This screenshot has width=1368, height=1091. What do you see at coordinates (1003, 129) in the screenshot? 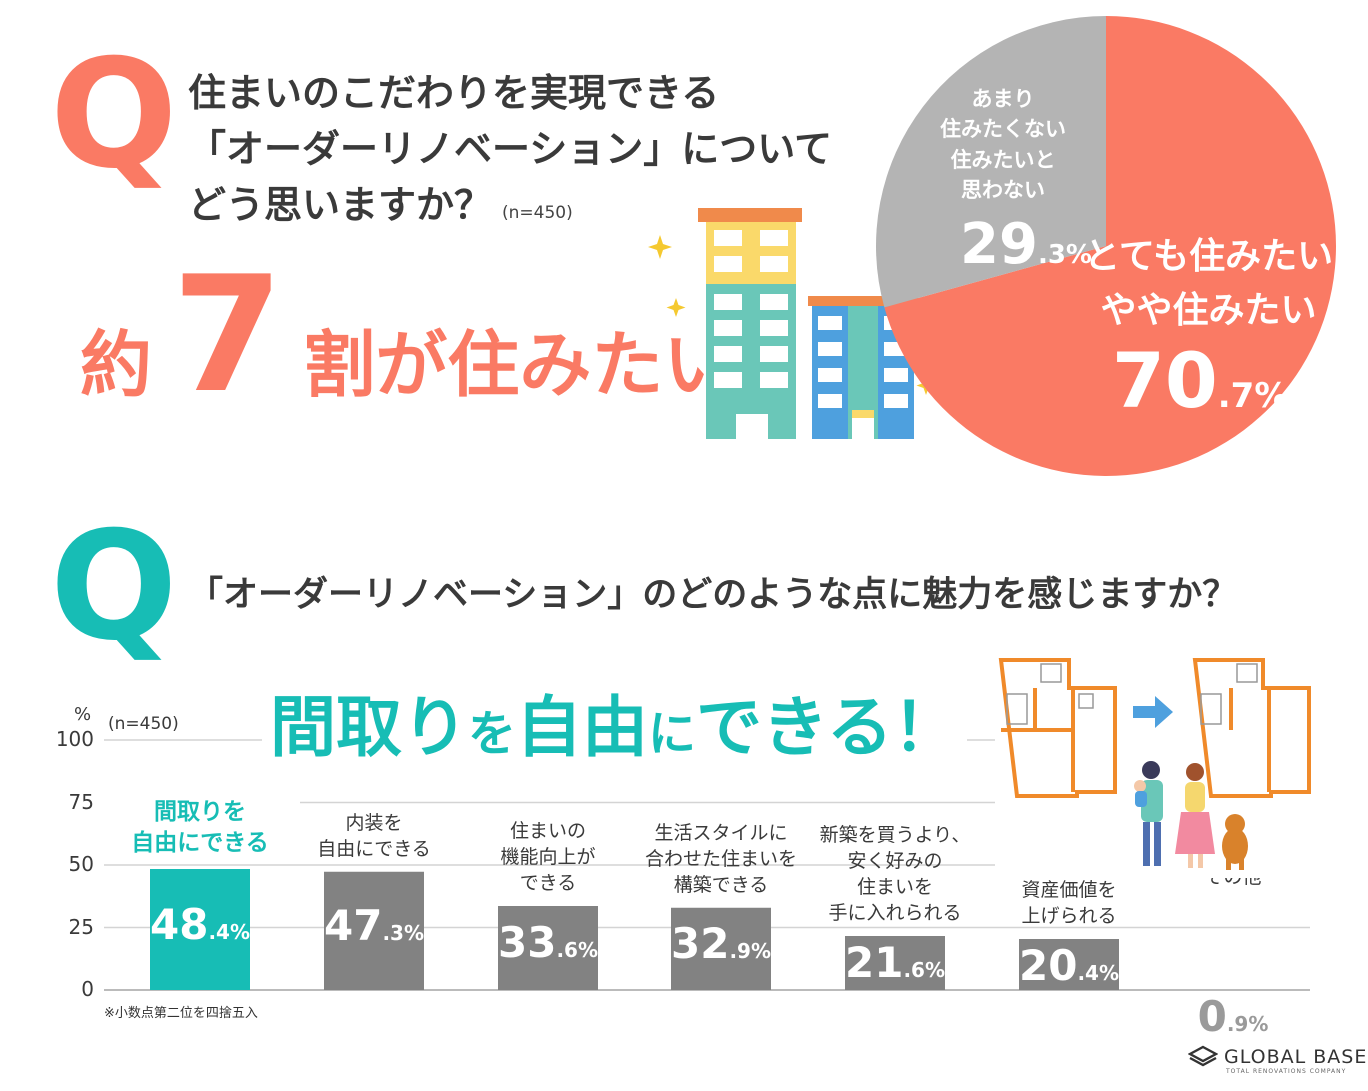
I see `pie-label-gray-line-2: 住みたくない` at bounding box center [1003, 129].